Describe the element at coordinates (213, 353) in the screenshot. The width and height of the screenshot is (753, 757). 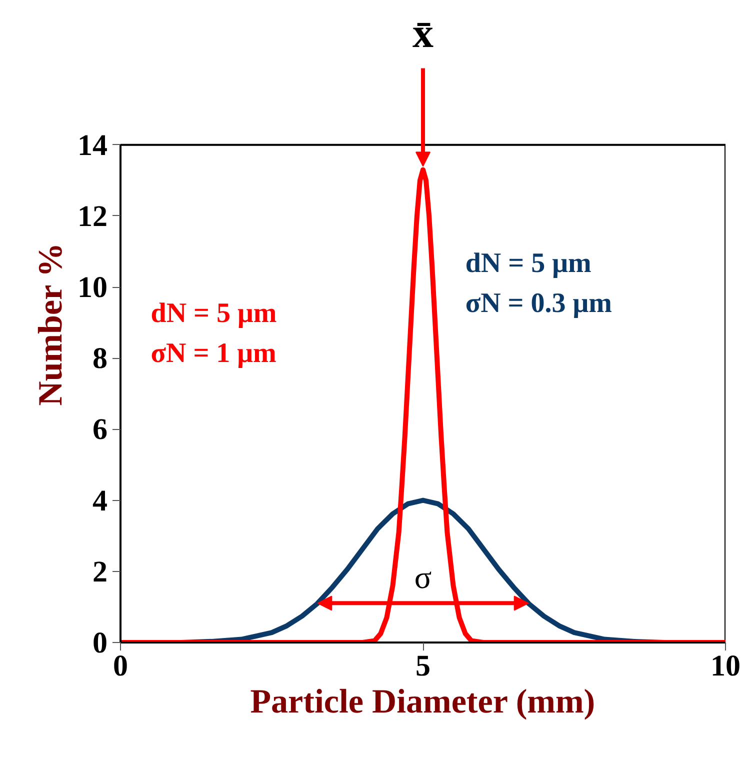
I see `annotation: σN = 1 μm` at that location.